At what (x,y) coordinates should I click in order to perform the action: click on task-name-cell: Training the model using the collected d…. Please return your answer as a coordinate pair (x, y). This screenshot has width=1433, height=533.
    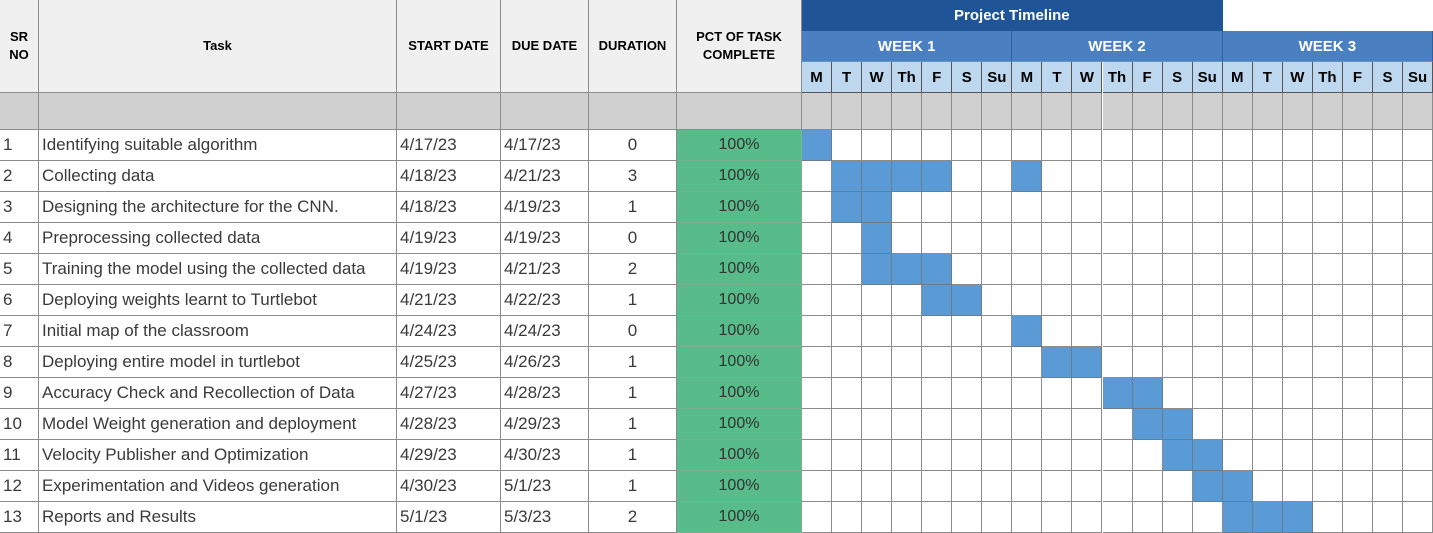
    Looking at the image, I should click on (218, 269).